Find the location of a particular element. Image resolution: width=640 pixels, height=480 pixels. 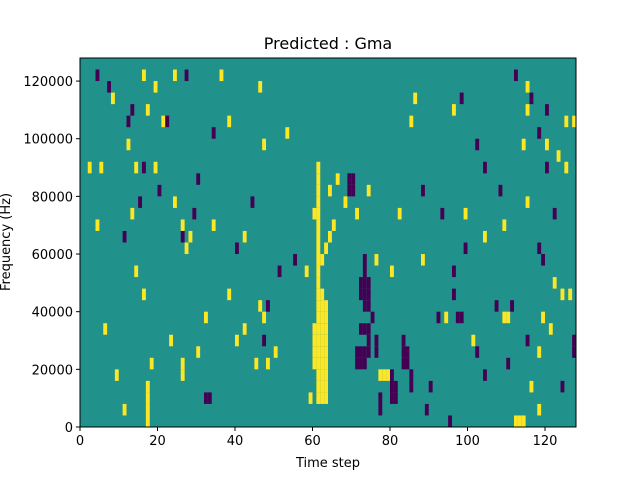

x-tick-label: 100 is located at coordinates (467, 441).